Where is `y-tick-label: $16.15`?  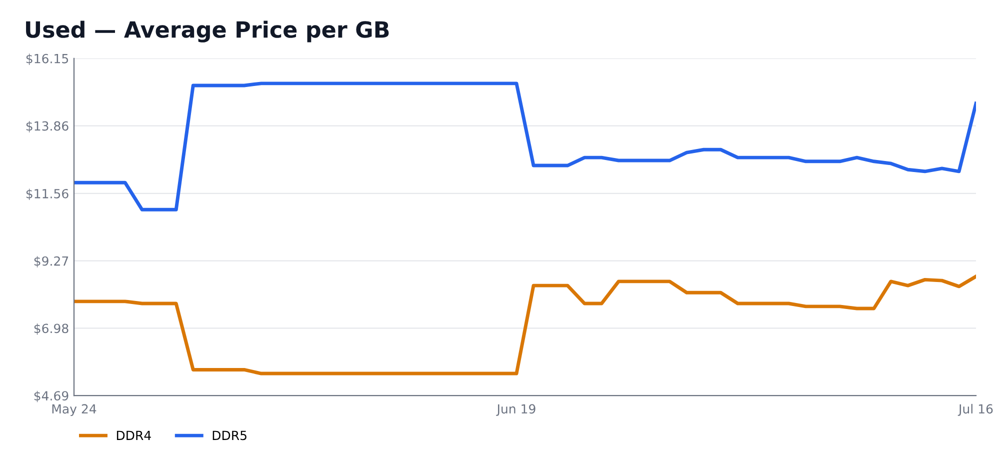
y-tick-label: $16.15 is located at coordinates (47, 60).